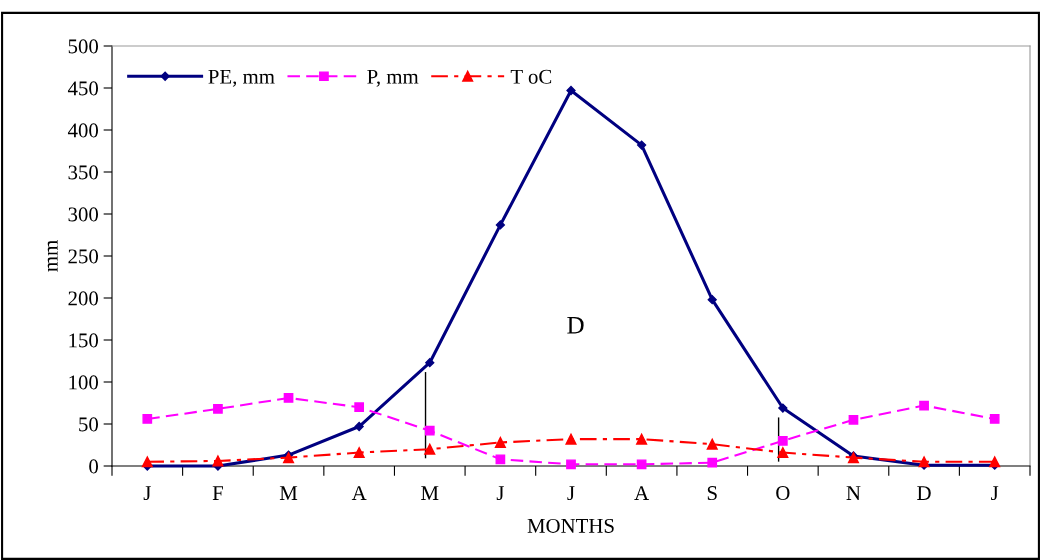  What do you see at coordinates (924, 493) in the screenshot?
I see `x-tick-label: D` at bounding box center [924, 493].